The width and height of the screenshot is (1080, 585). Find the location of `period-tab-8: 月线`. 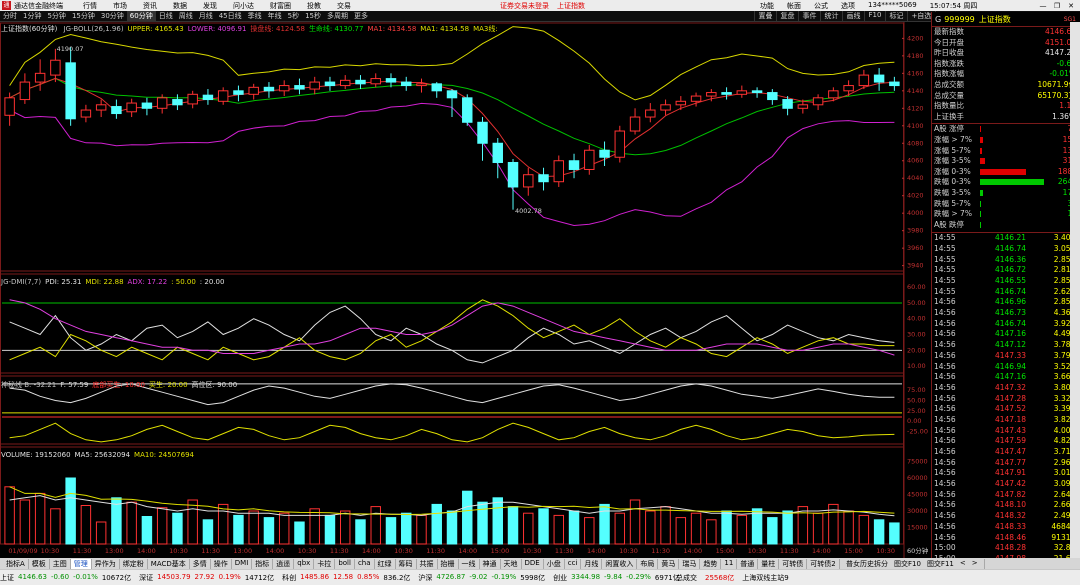

period-tab-8: 月线 is located at coordinates (205, 16).